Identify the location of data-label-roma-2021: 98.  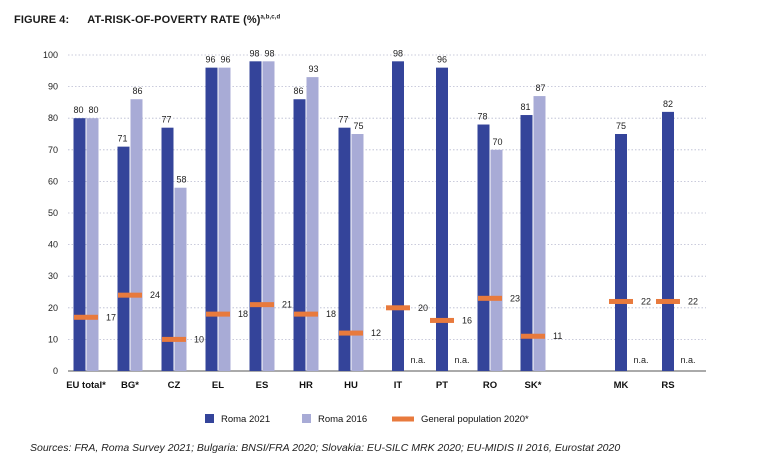
(398, 53).